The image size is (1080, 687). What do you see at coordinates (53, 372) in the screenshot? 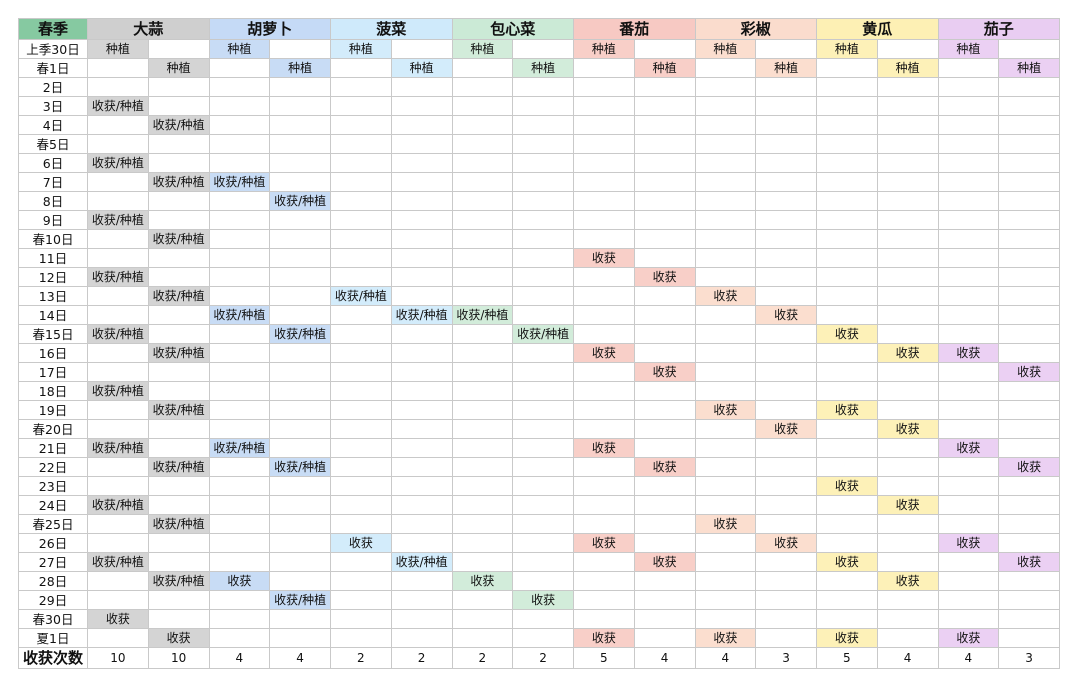
I see `day-label: 17日` at bounding box center [53, 372].